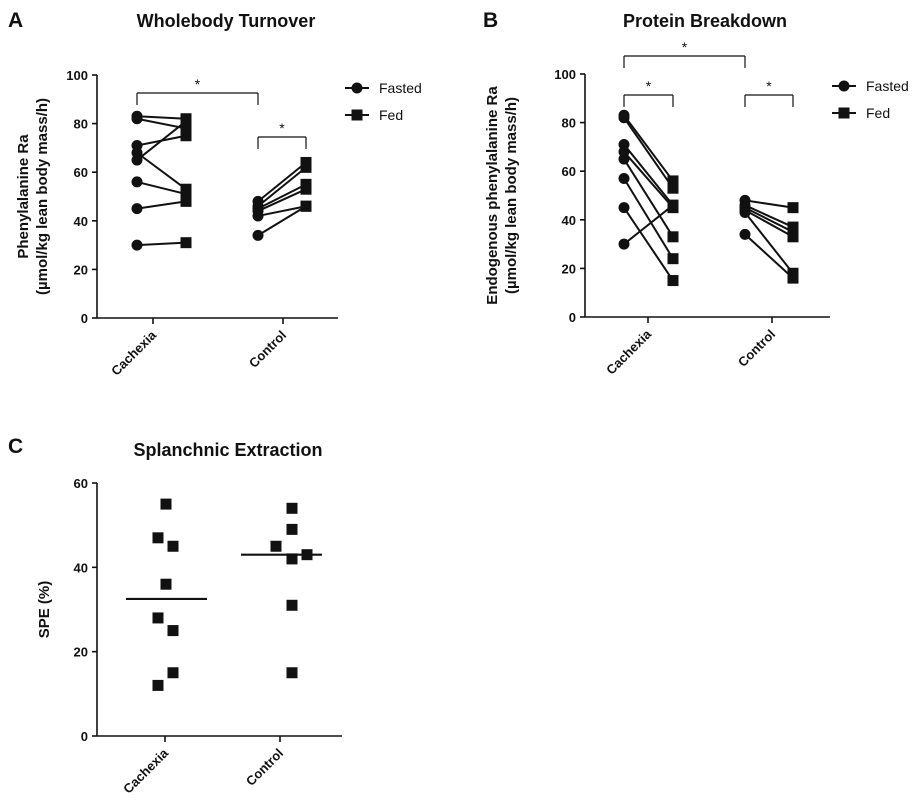 The image size is (919, 807). Describe the element at coordinates (134, 353) in the screenshot. I see `x-category-label: Cachexia` at that location.